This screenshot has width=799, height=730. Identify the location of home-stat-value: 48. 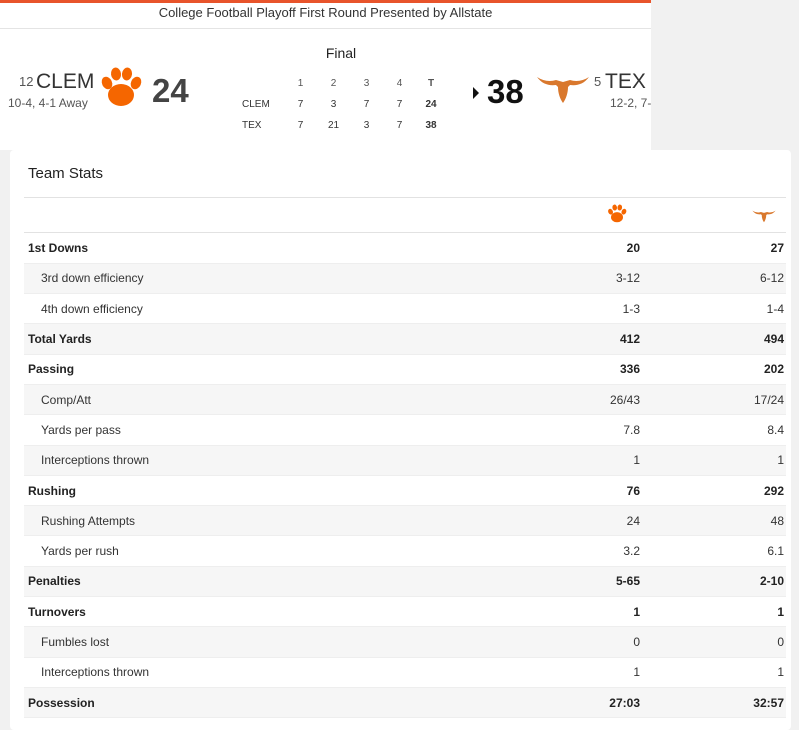
(713, 521).